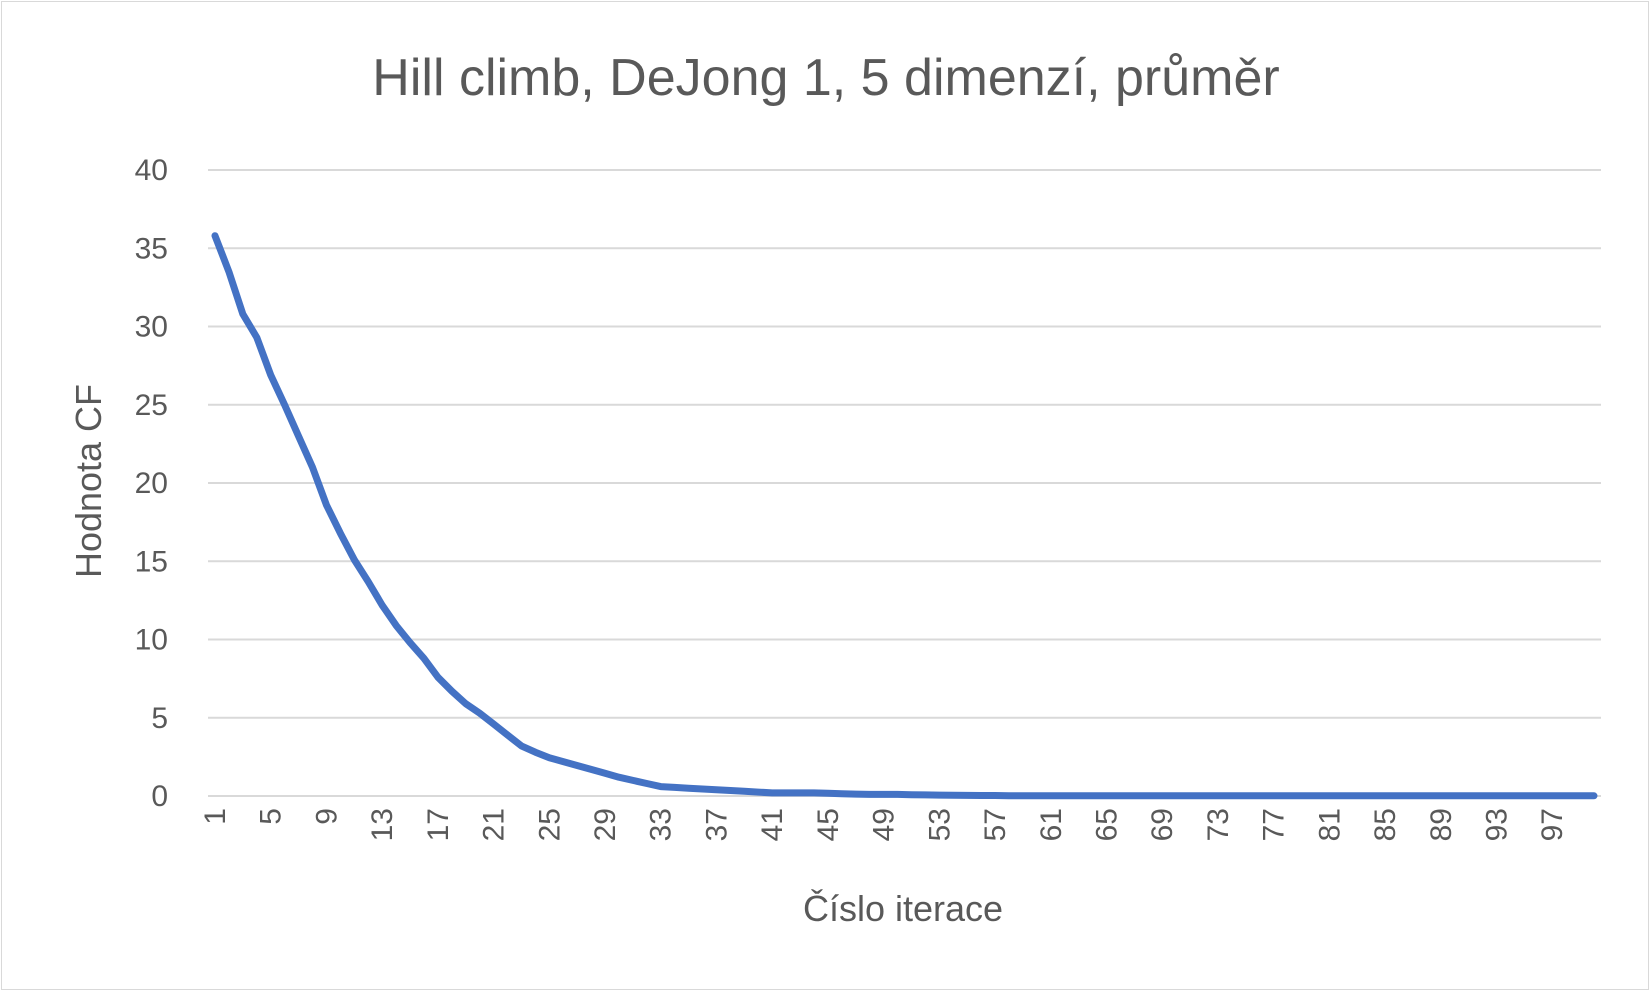  Describe the element at coordinates (995, 824) in the screenshot. I see `x-tick-label: 57` at that location.